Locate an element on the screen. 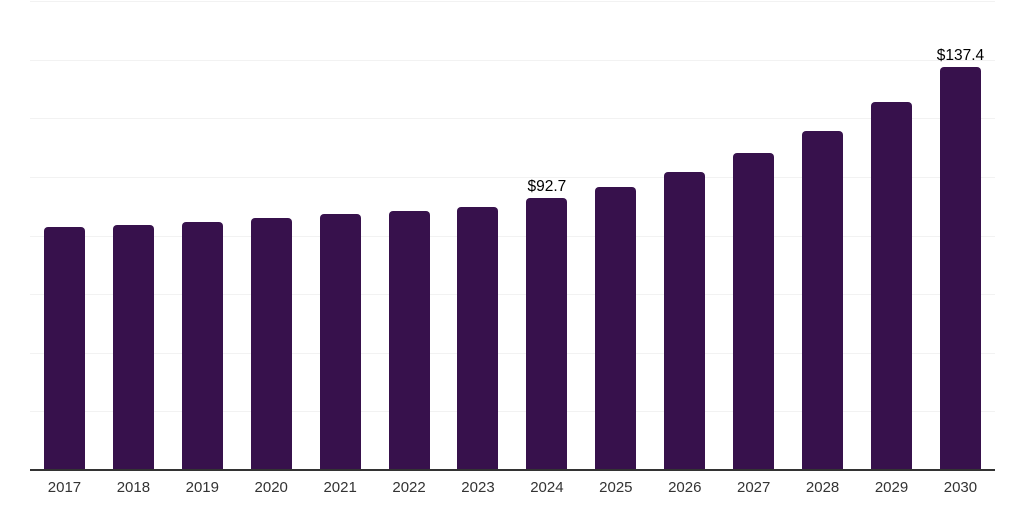 The image size is (1024, 512). bar-cell-2018 is located at coordinates (133, 235).